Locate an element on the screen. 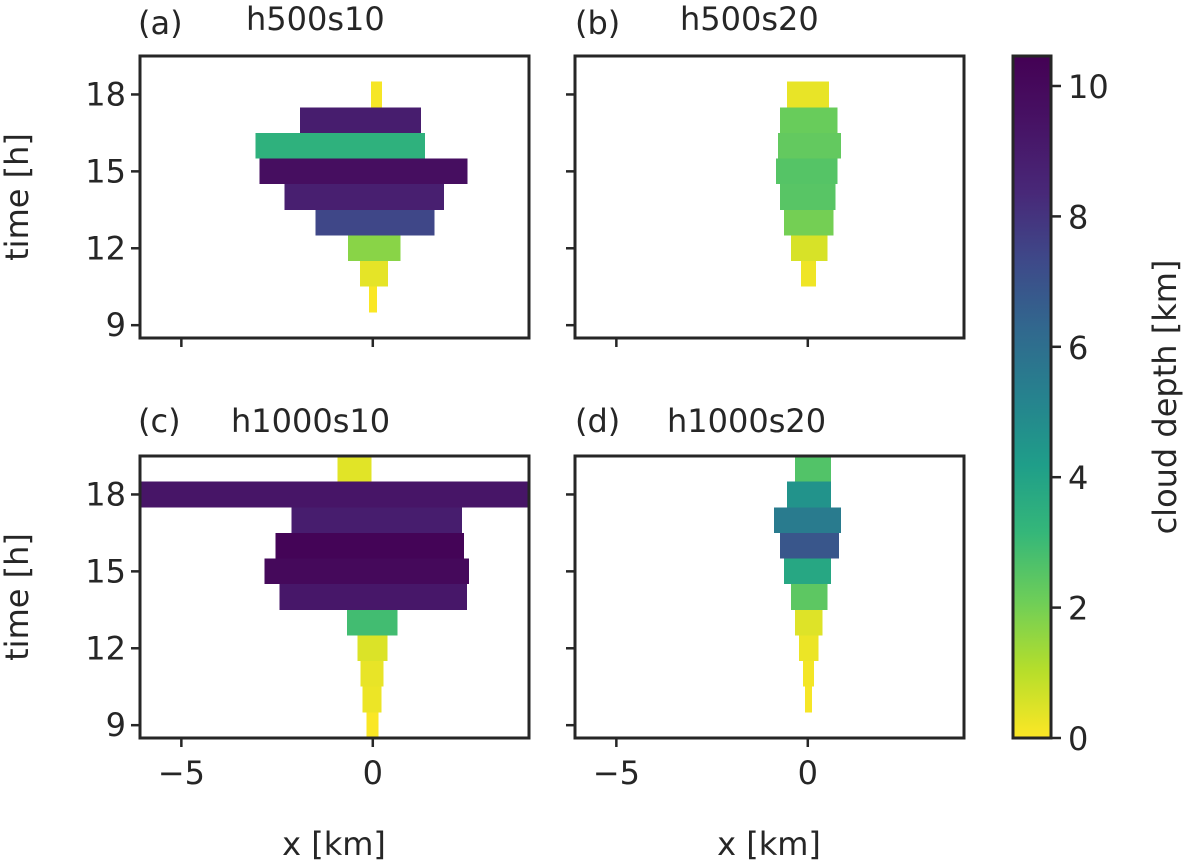 Image resolution: width=1186 pixels, height=862 pixels. colorbar-tick-label: 4 is located at coordinates (1078, 478).